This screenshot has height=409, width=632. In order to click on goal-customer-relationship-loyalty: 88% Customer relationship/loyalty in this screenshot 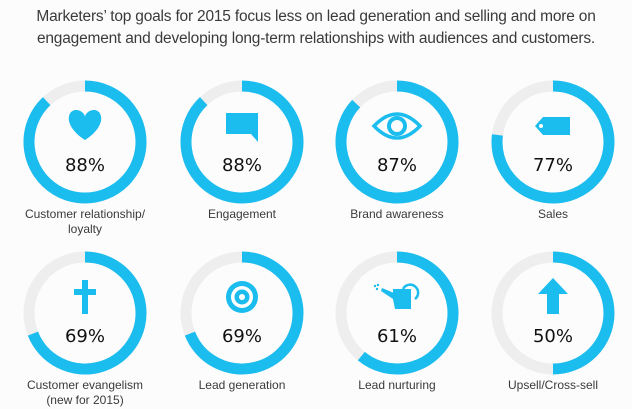, I will do `click(85, 158)`.